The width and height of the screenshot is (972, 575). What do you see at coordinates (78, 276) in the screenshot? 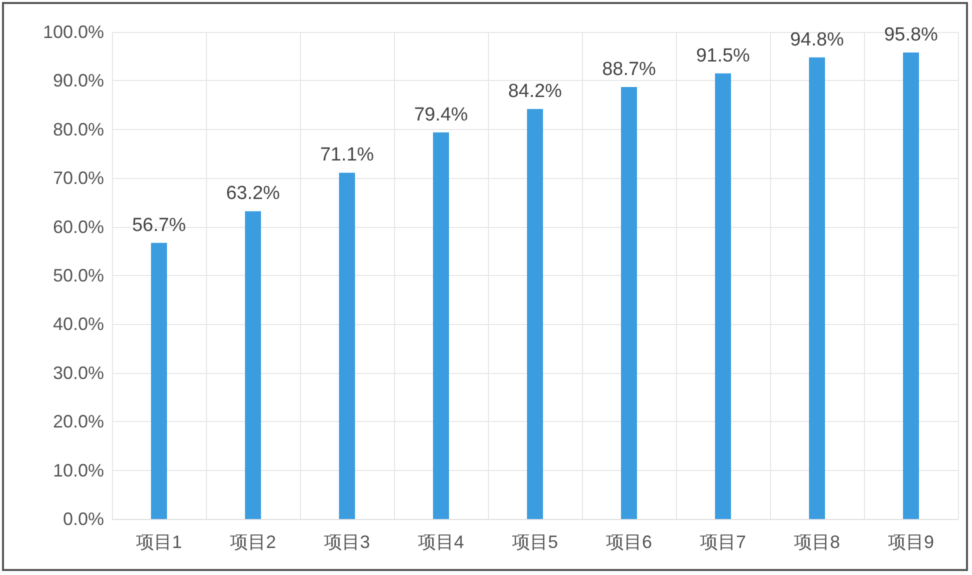
I see `y-tick-label: 50.0%` at bounding box center [78, 276].